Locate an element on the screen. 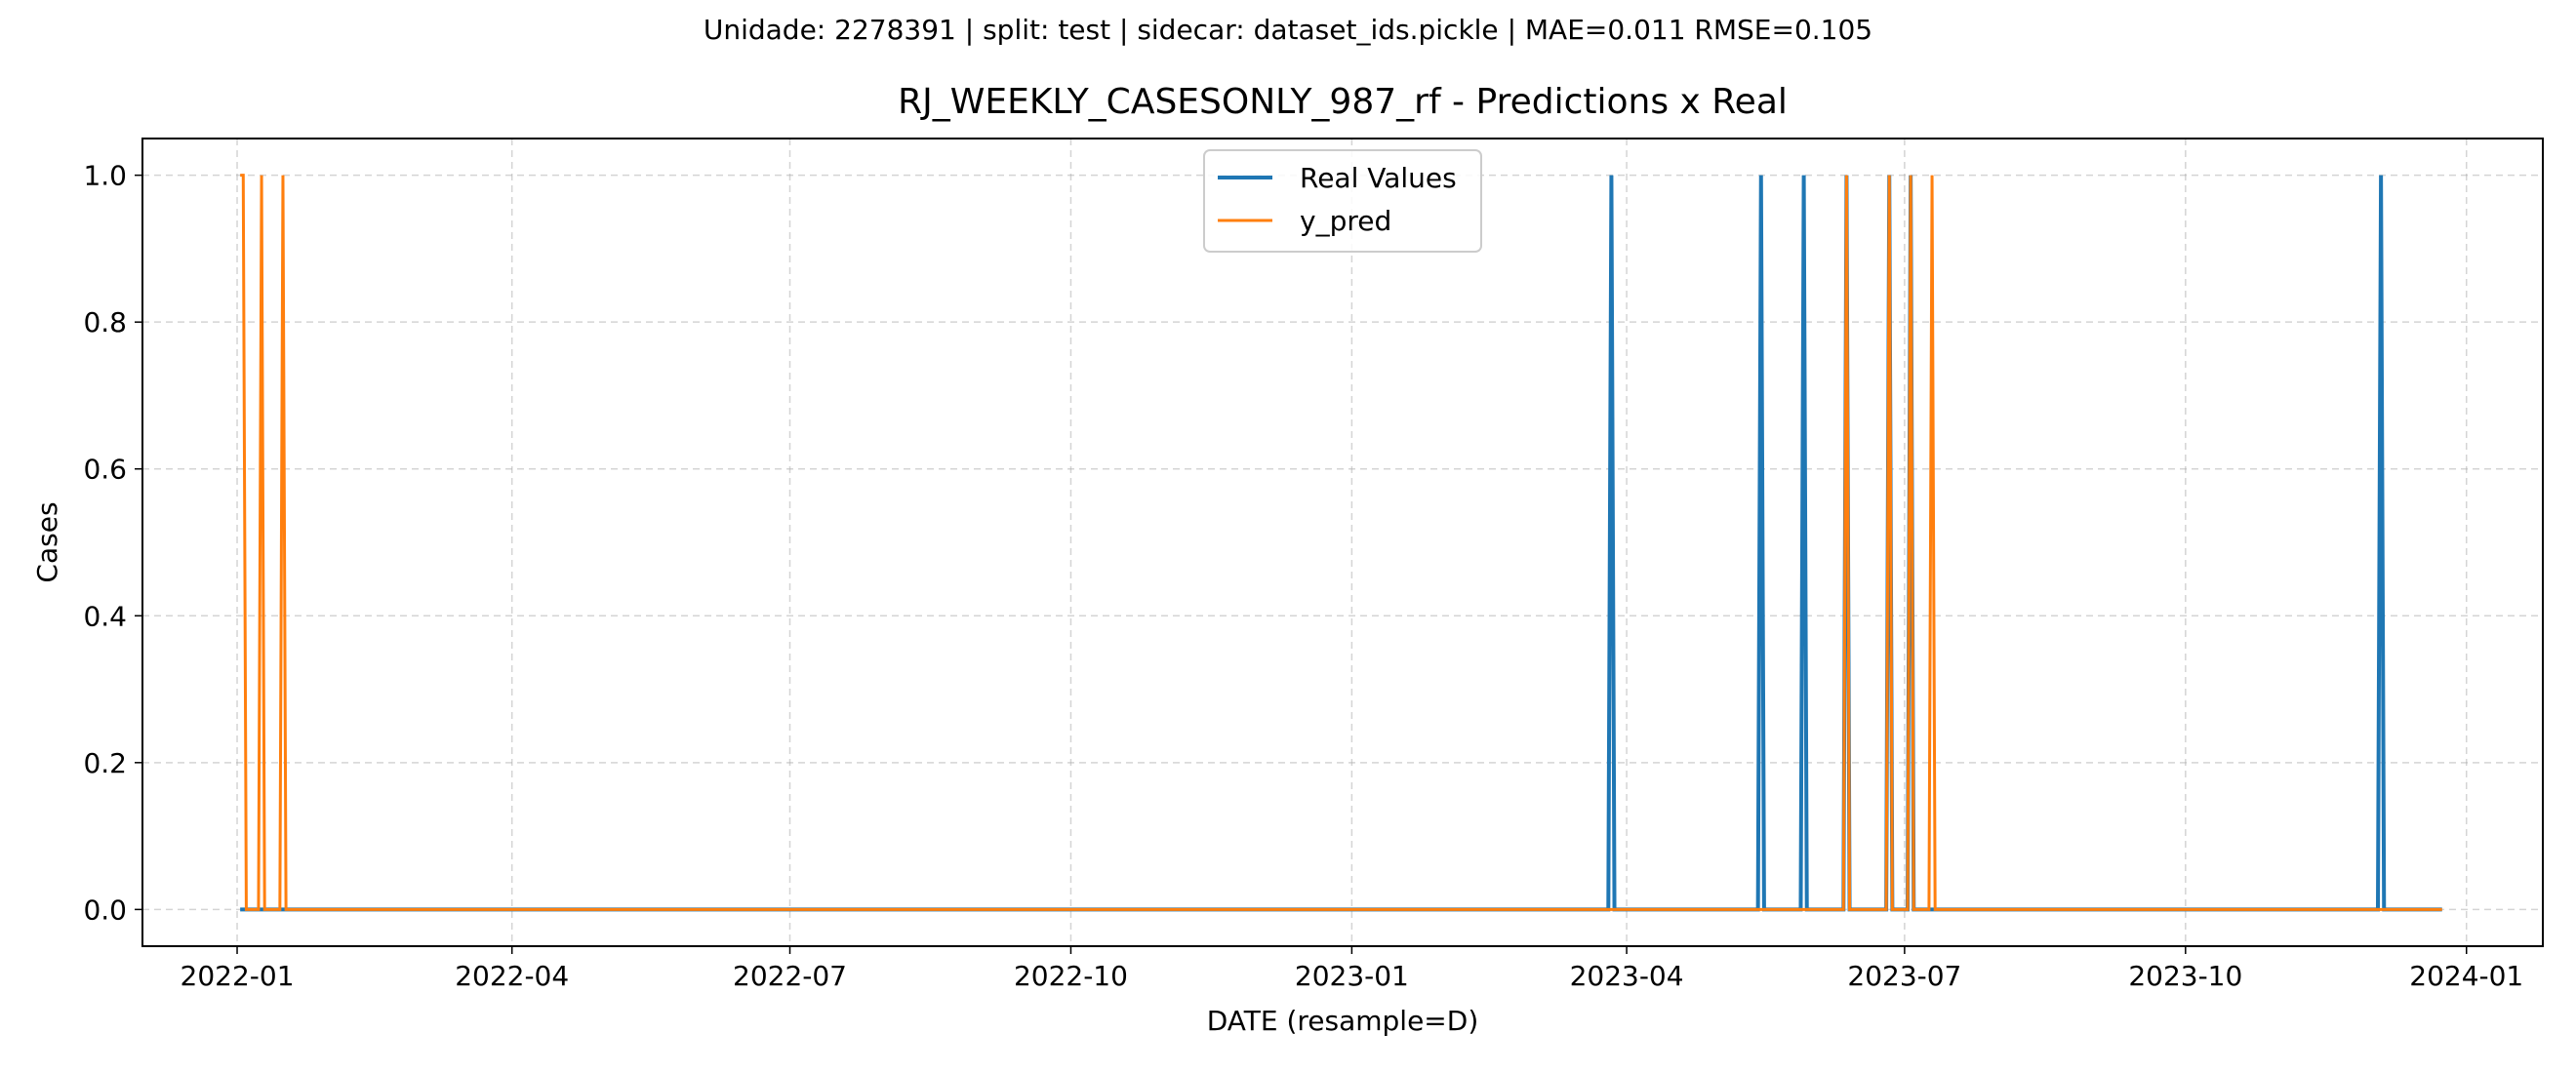 The width and height of the screenshot is (2576, 1073). y-tick-label-5: 1.0 is located at coordinates (105, 176).